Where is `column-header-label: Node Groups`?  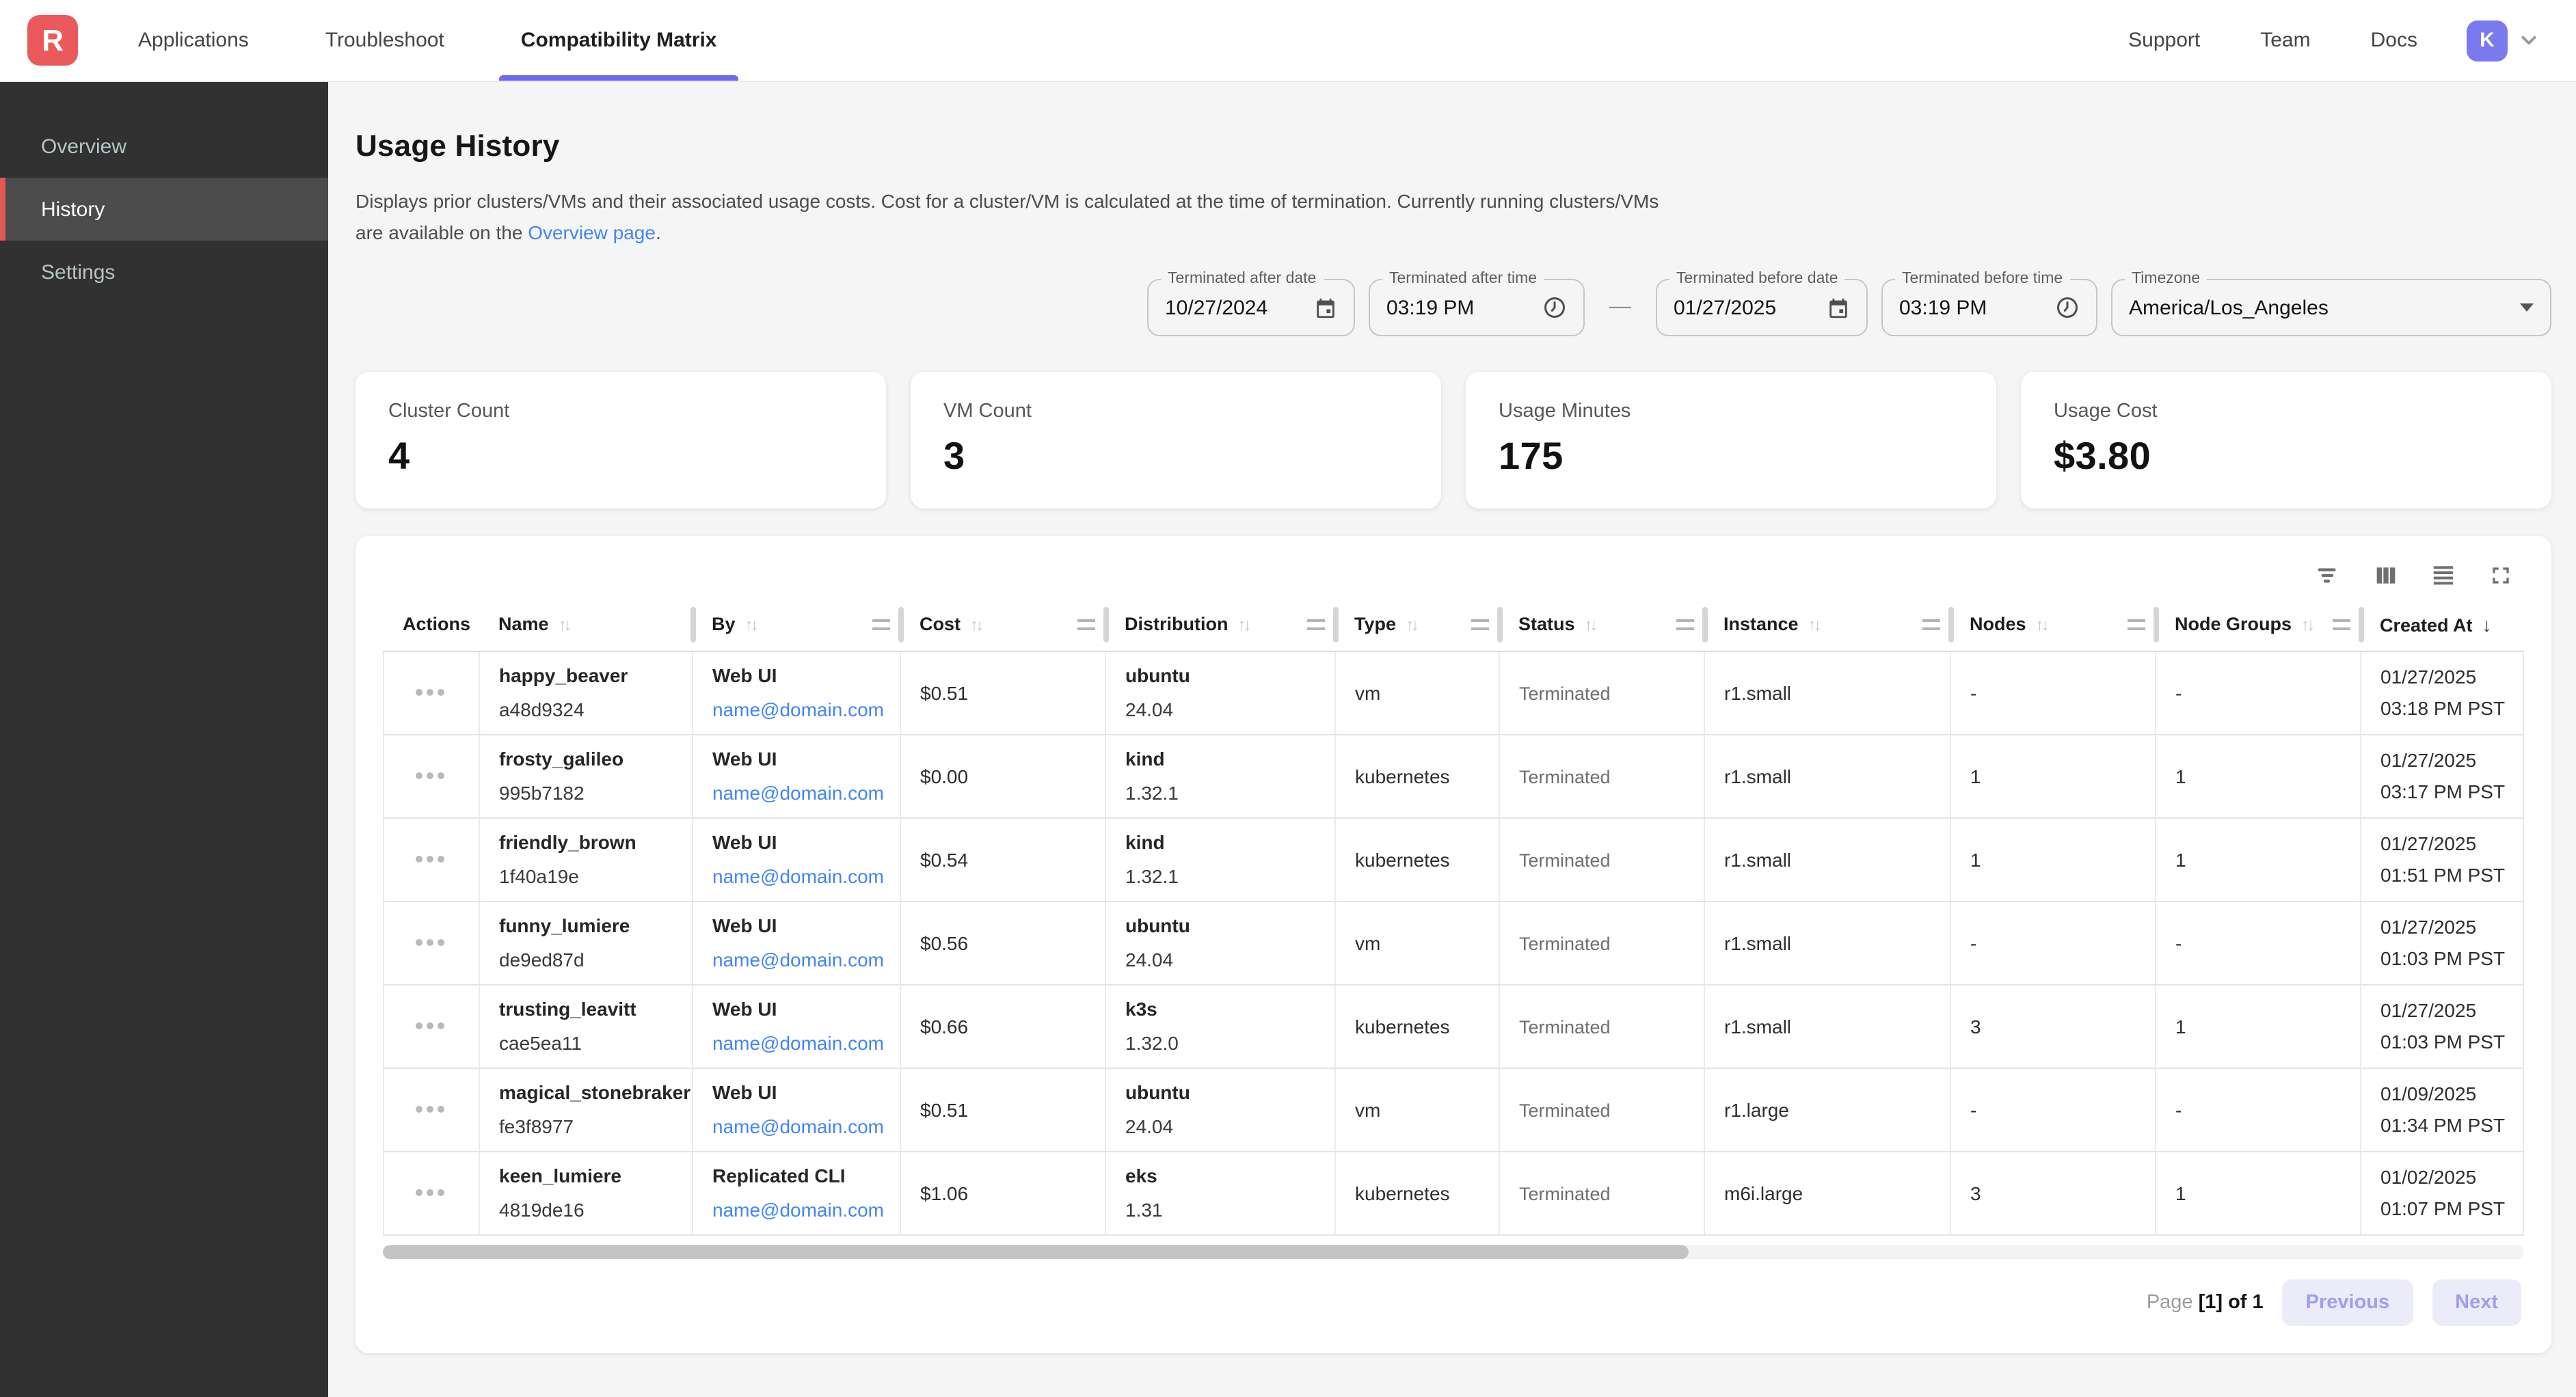
column-header-label: Node Groups is located at coordinates (2233, 624).